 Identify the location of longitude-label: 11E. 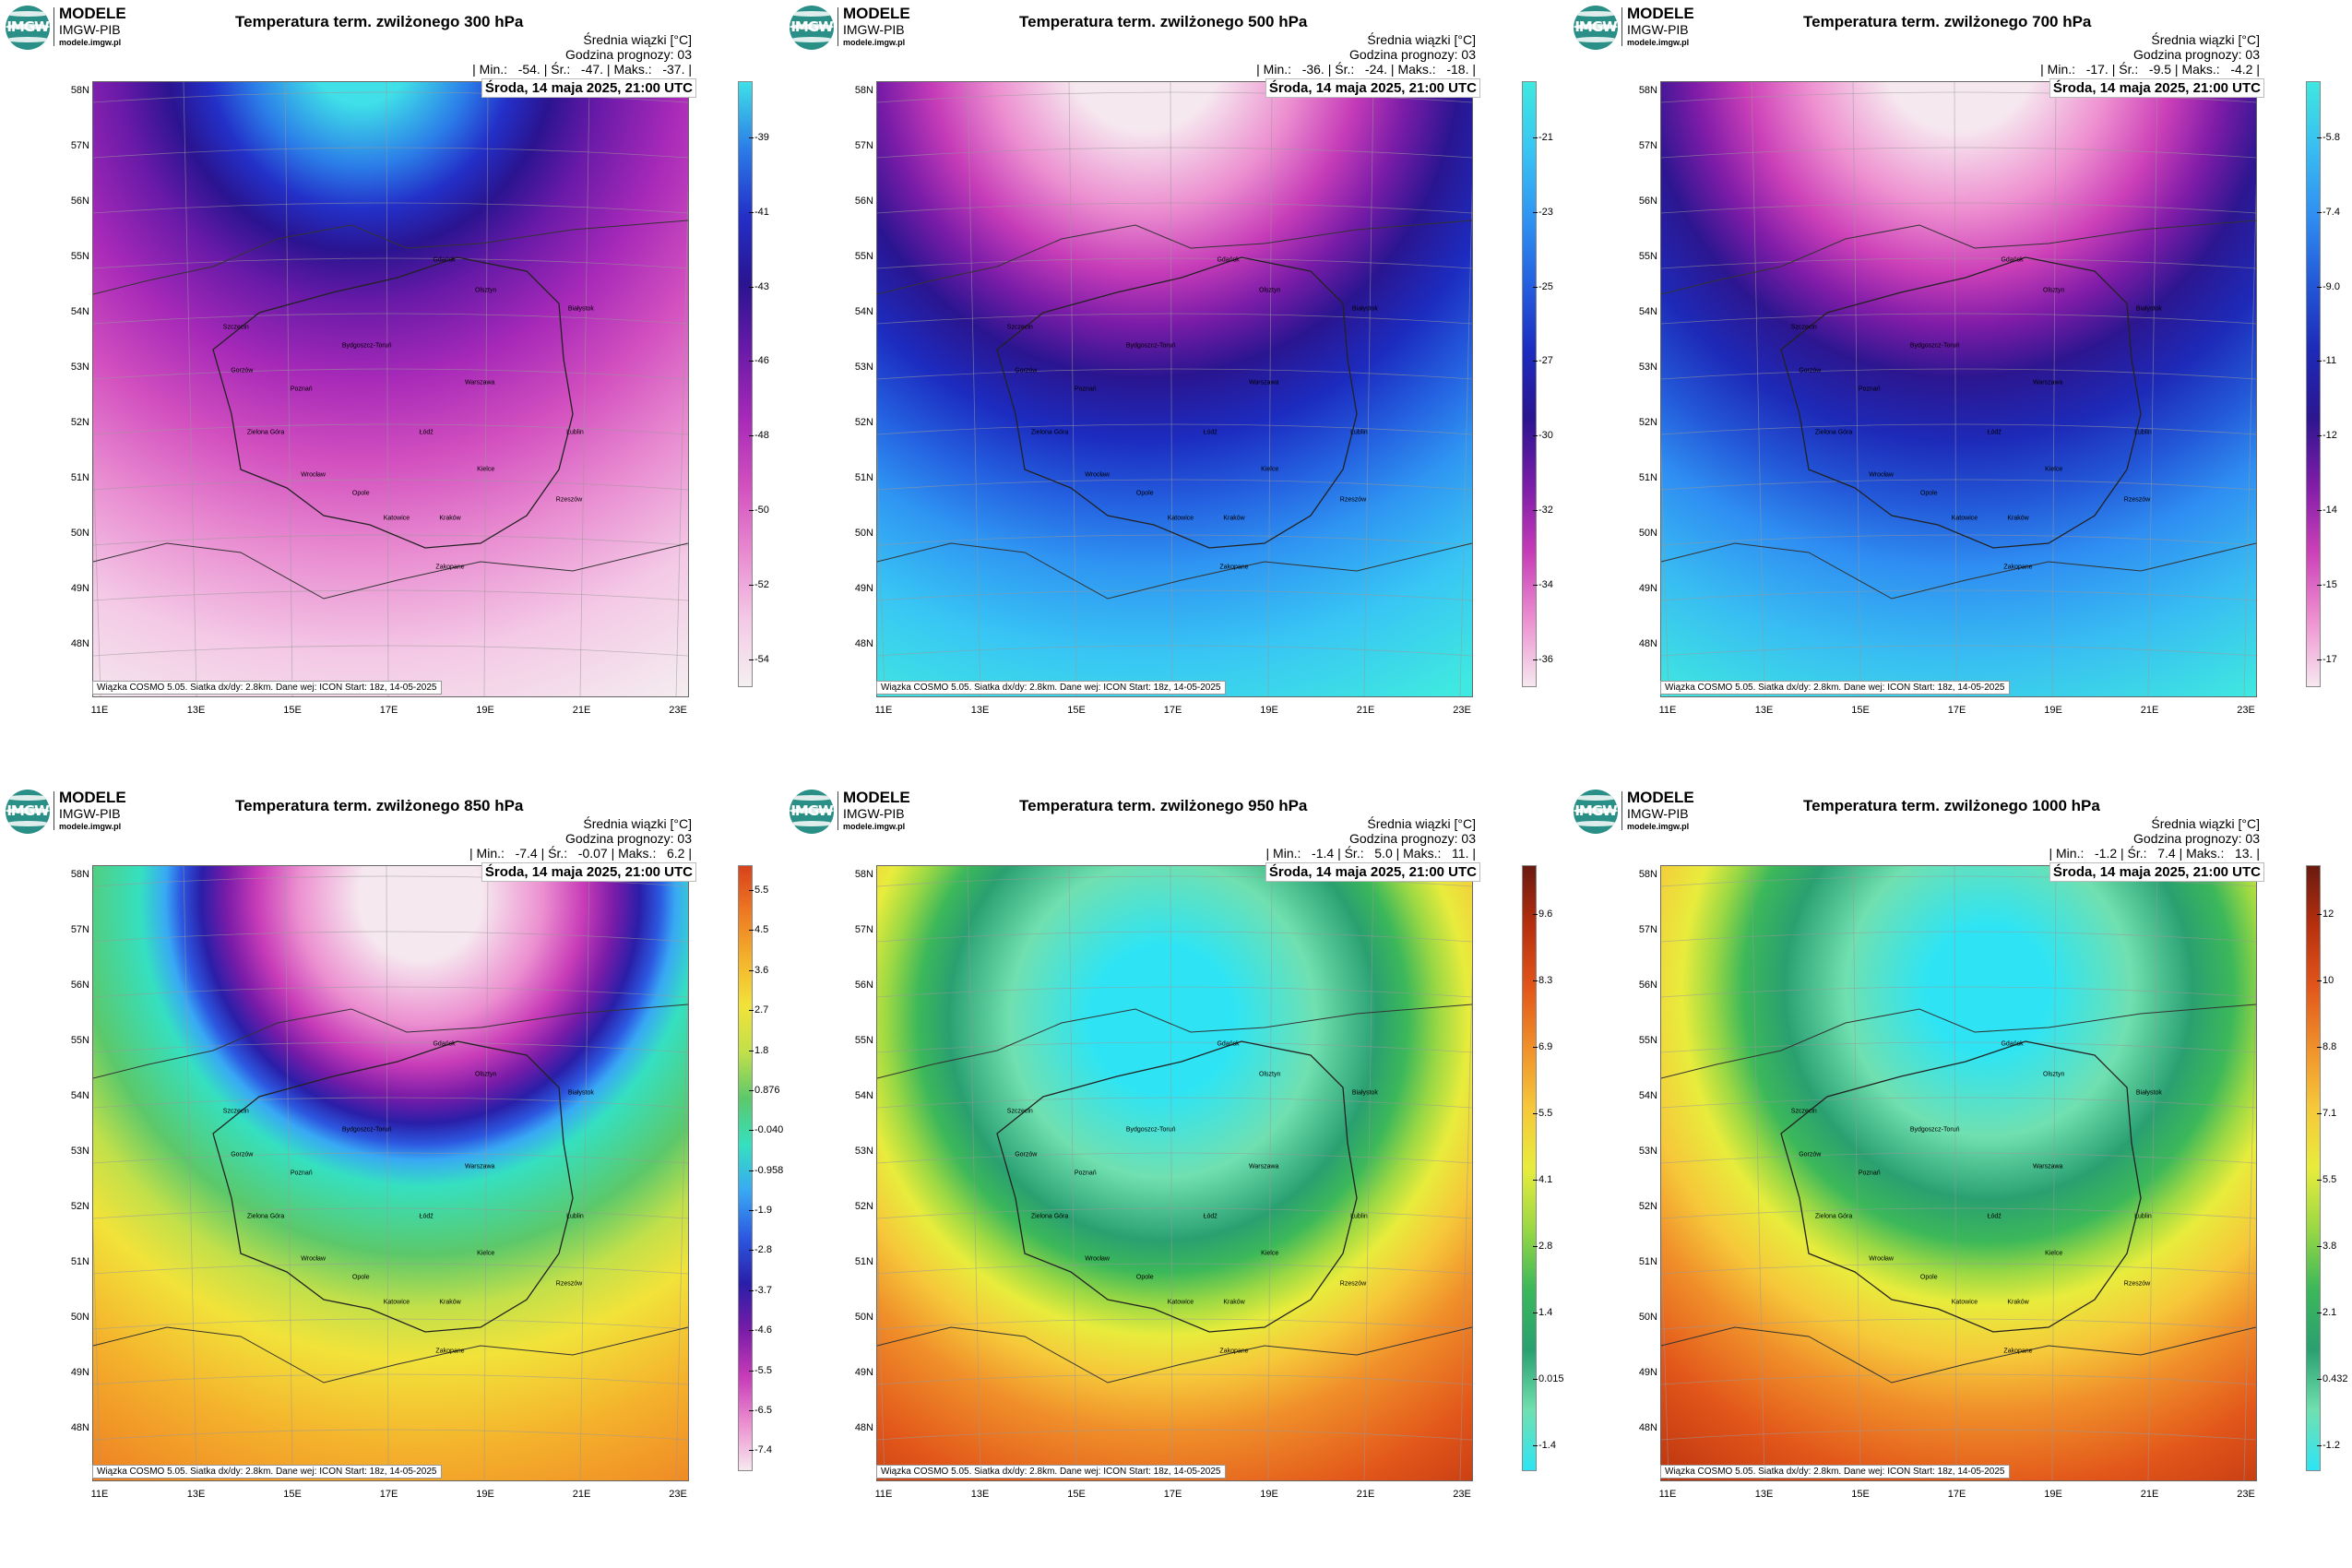
(883, 710).